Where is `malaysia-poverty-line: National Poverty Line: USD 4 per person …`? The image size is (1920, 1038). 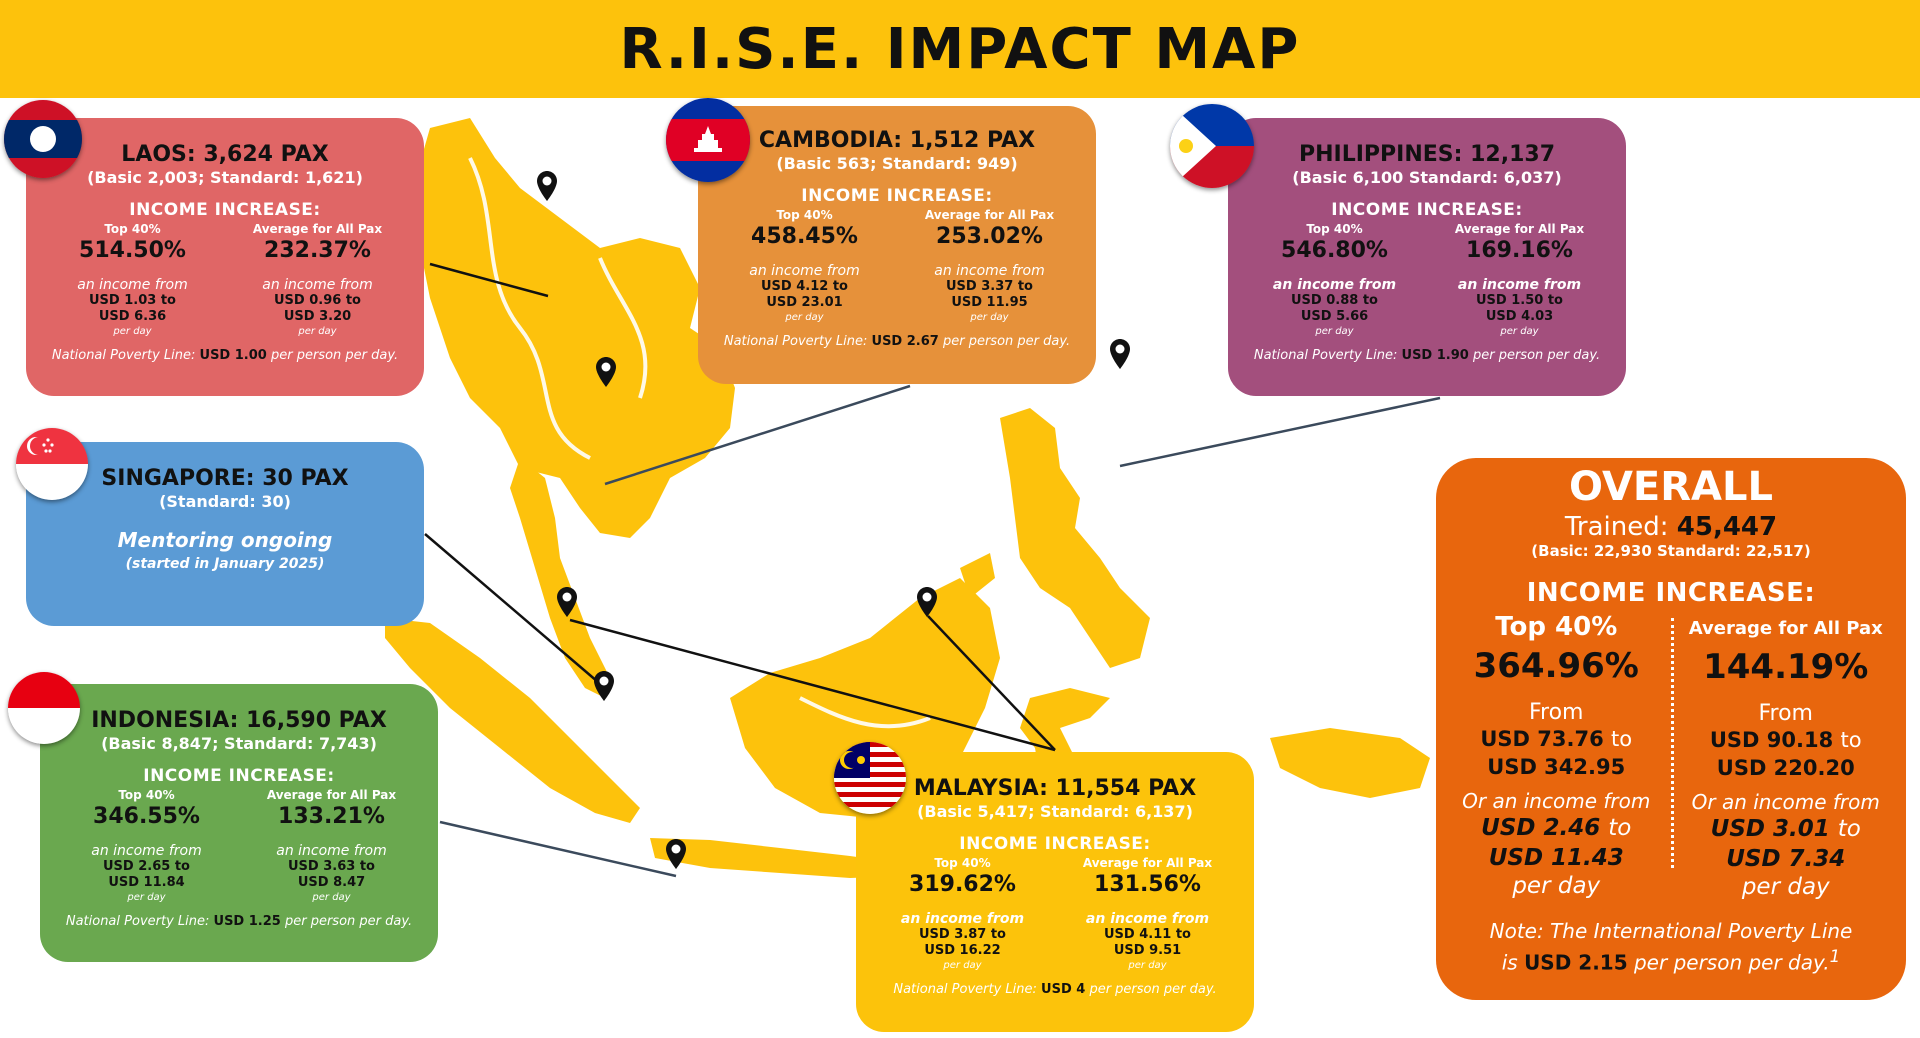 malaysia-poverty-line: National Poverty Line: USD 4 per person … is located at coordinates (1055, 989).